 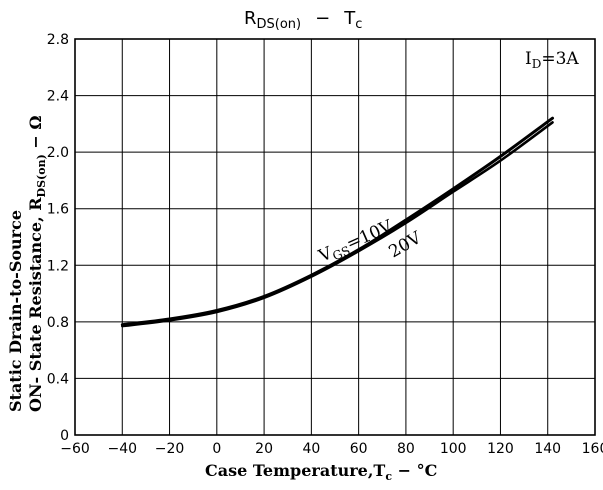 What do you see at coordinates (58, 323) in the screenshot?
I see `y-tick-label: 0.8` at bounding box center [58, 323].